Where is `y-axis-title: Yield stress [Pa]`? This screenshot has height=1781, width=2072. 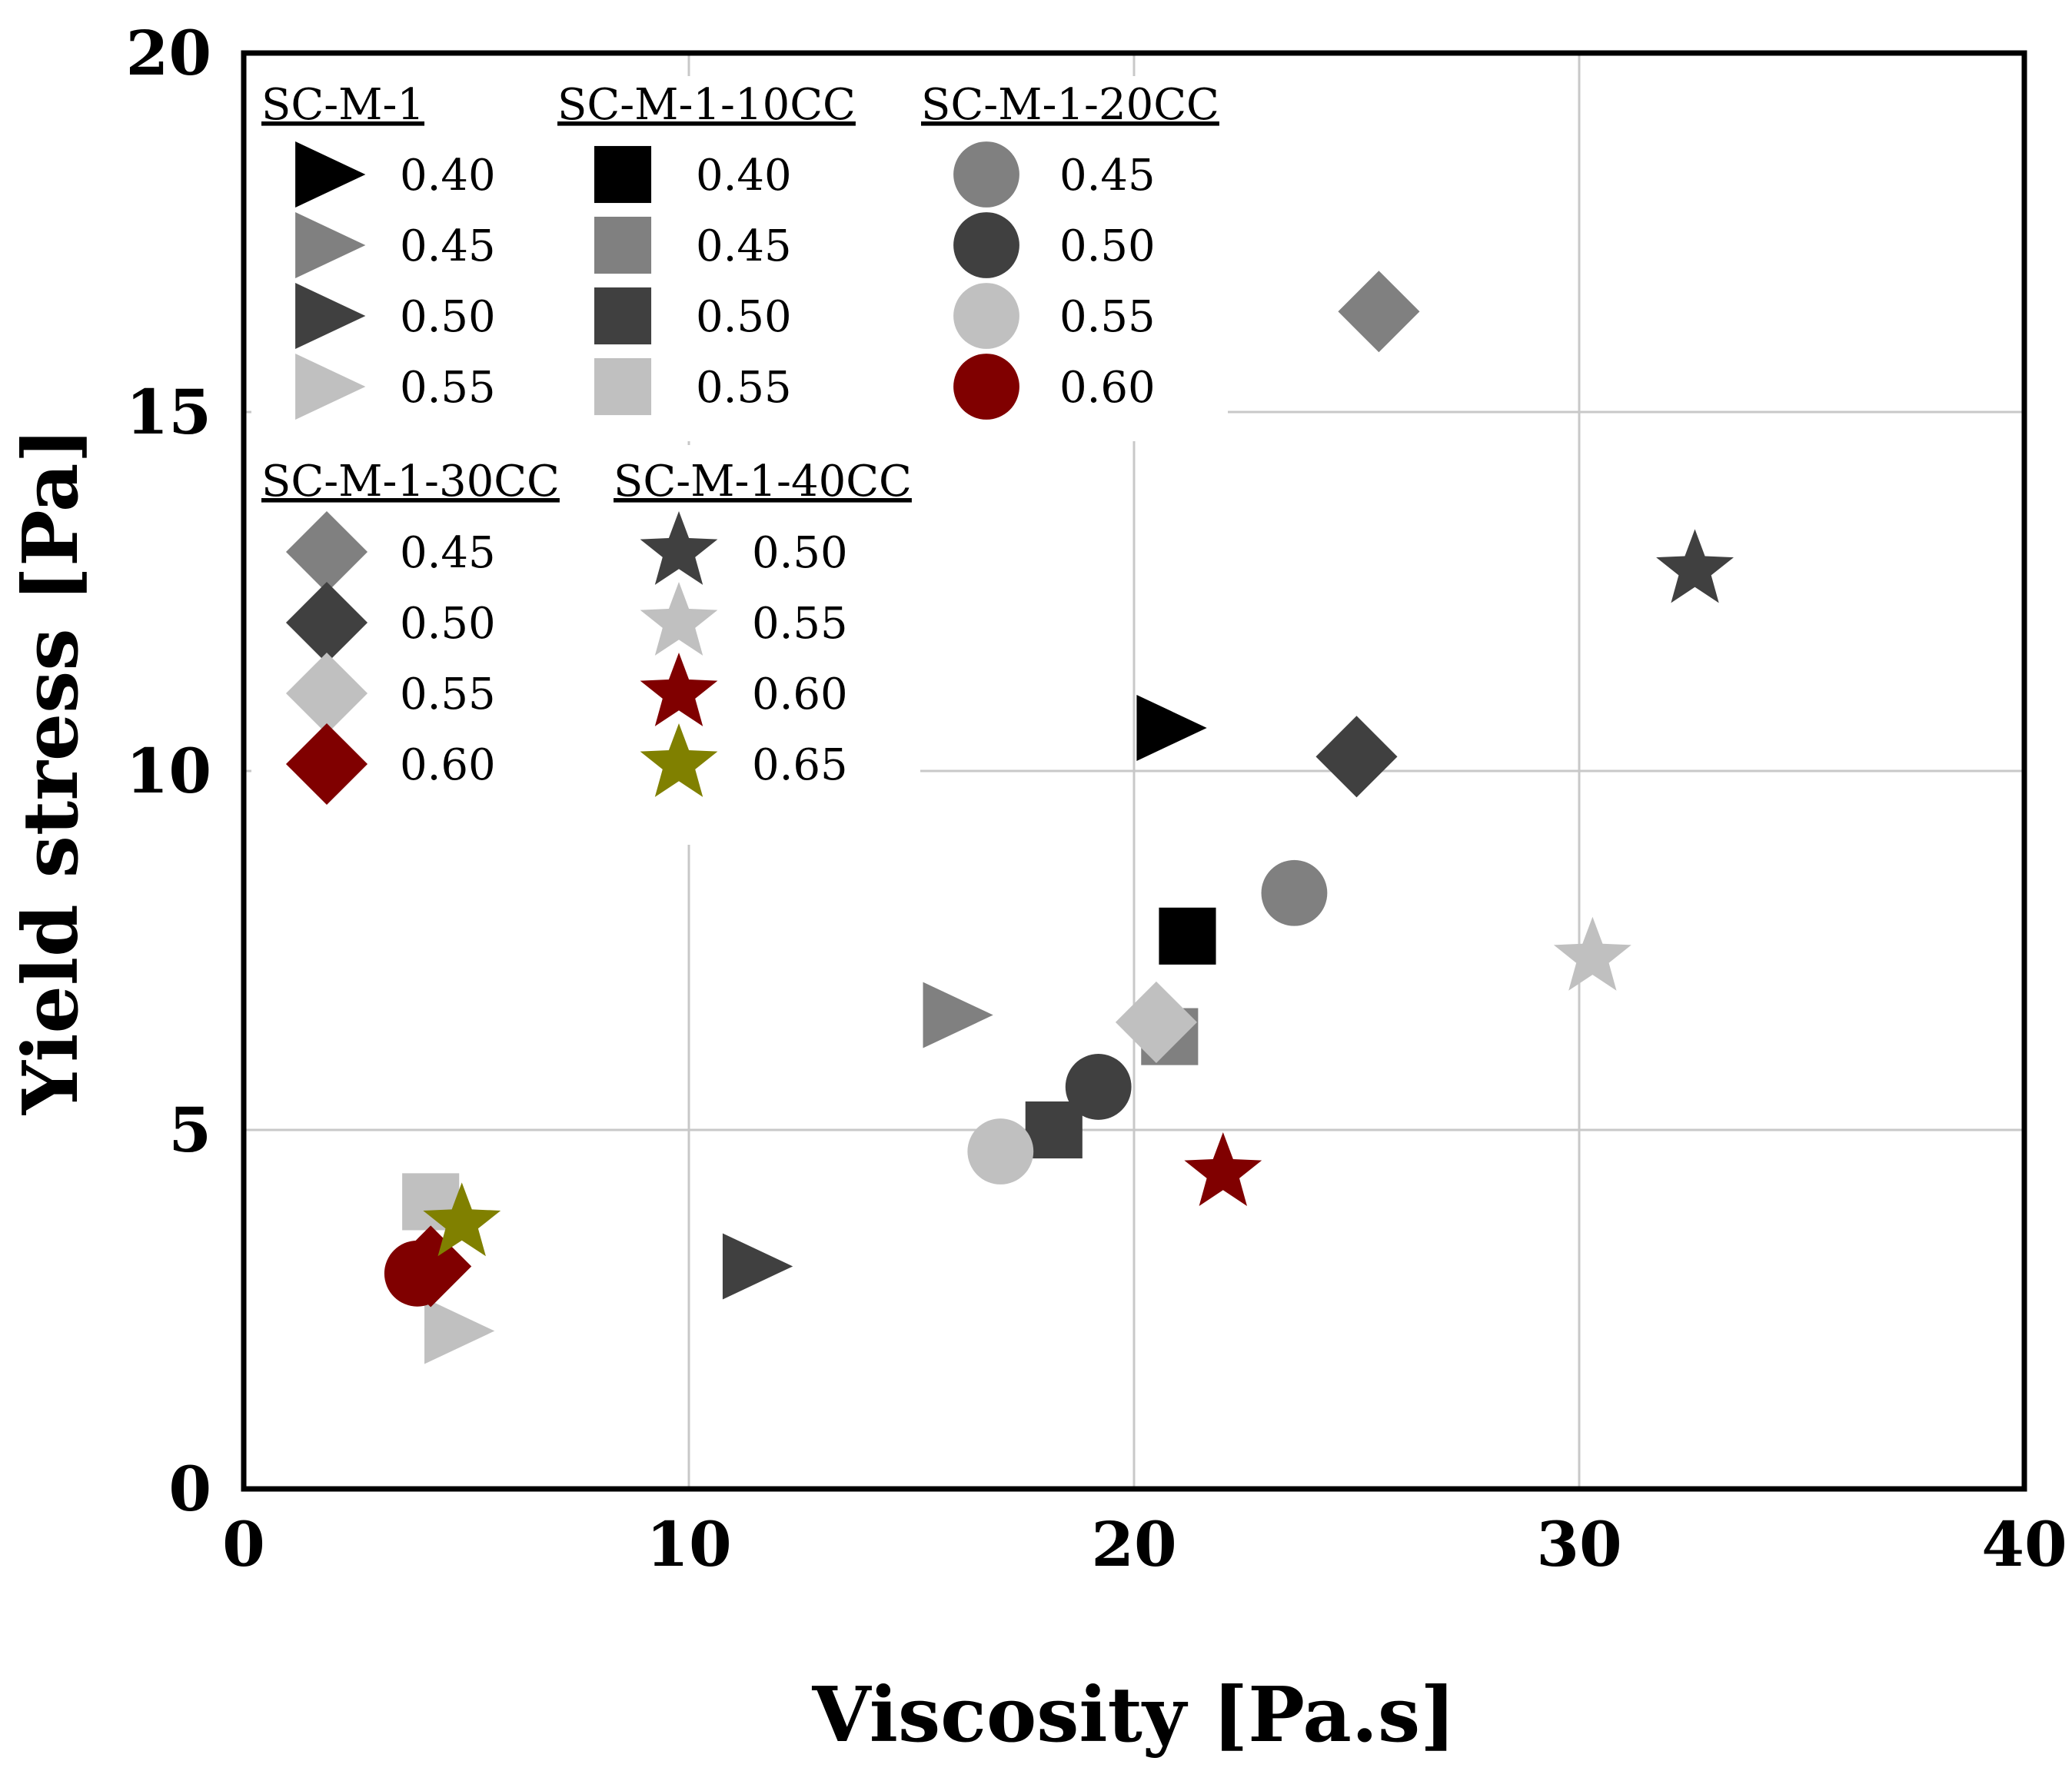 y-axis-title: Yield stress [Pa] is located at coordinates (51, 771).